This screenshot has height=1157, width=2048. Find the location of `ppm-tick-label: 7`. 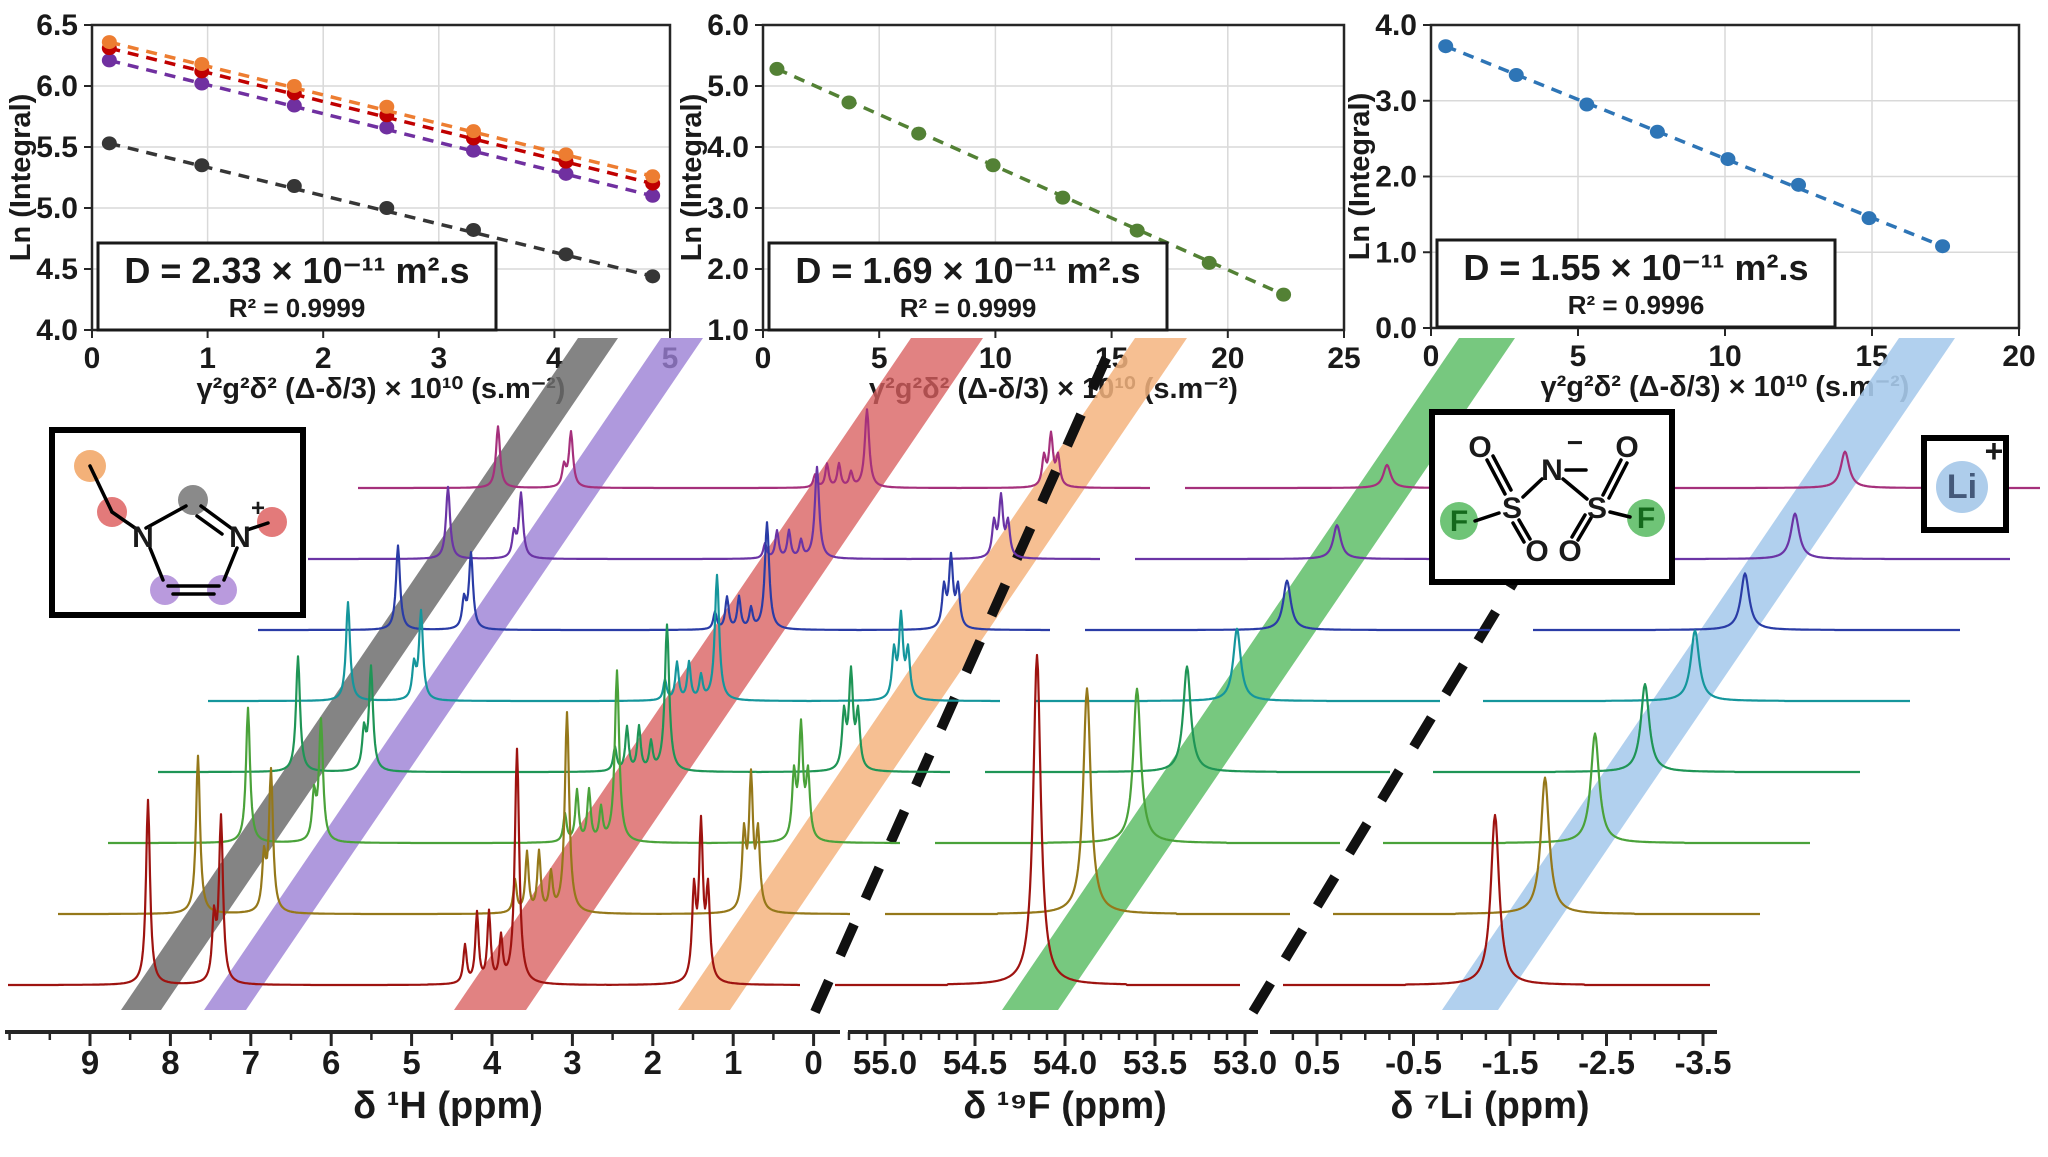

ppm-tick-label: 7 is located at coordinates (251, 1062).